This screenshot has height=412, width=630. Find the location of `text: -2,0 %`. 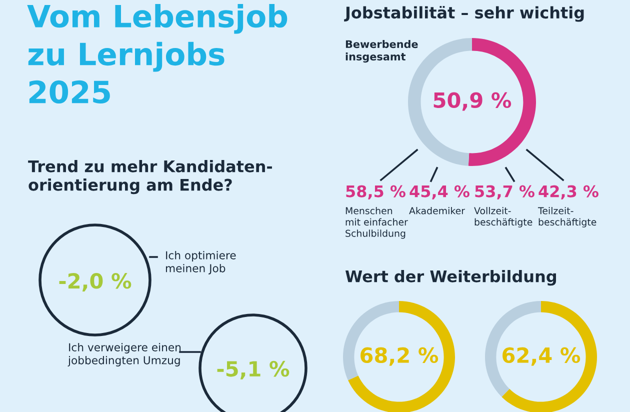

text: -2,0 % is located at coordinates (95, 282).